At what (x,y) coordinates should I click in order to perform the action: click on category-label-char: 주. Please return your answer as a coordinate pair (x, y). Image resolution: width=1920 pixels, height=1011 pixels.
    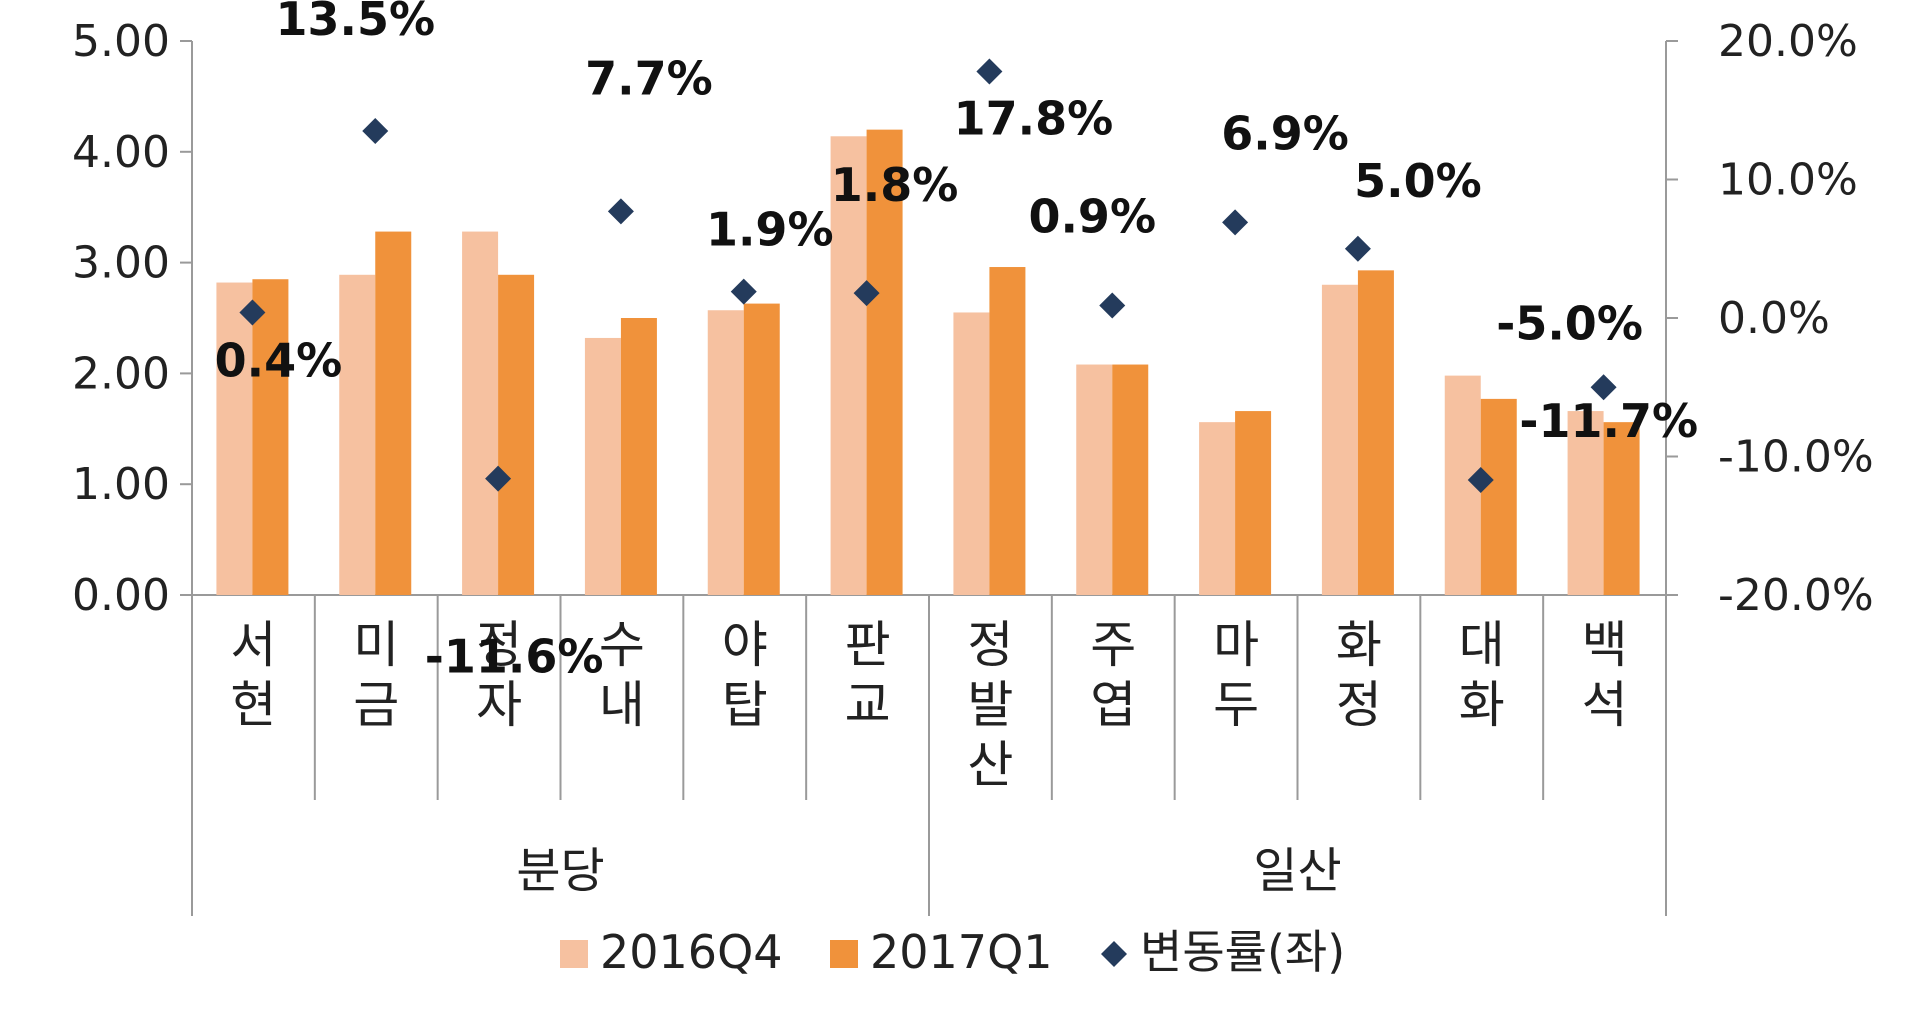
    Looking at the image, I should click on (1113, 645).